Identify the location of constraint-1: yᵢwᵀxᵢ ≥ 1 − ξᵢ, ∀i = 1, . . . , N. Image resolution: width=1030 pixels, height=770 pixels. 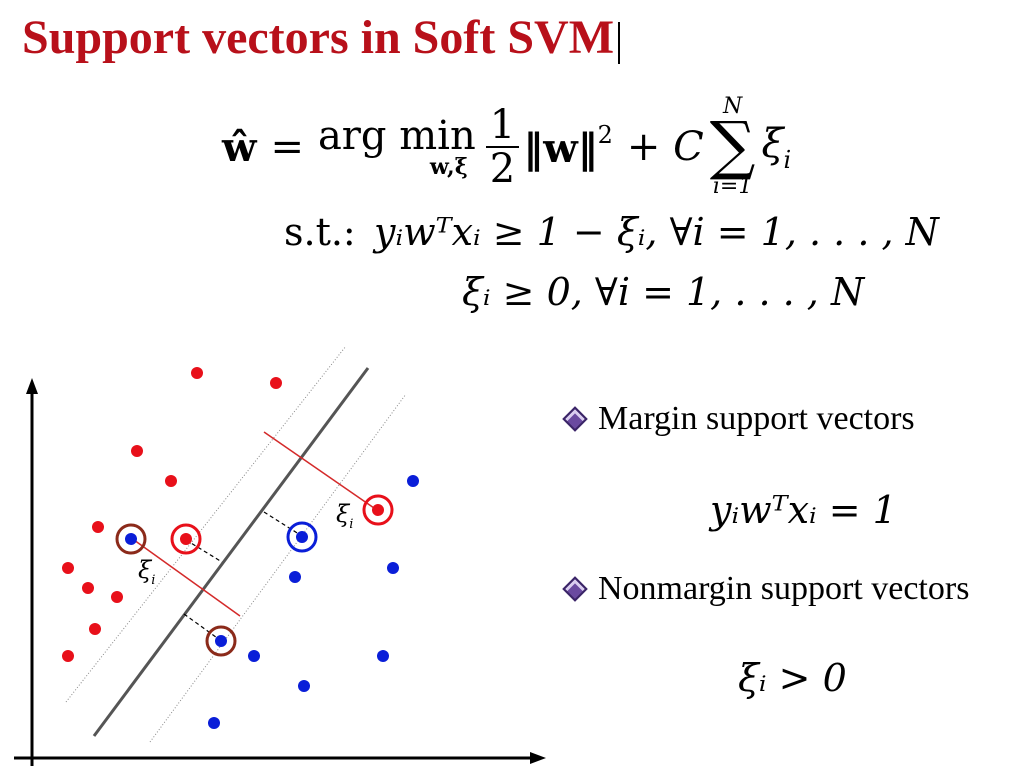
(656, 232).